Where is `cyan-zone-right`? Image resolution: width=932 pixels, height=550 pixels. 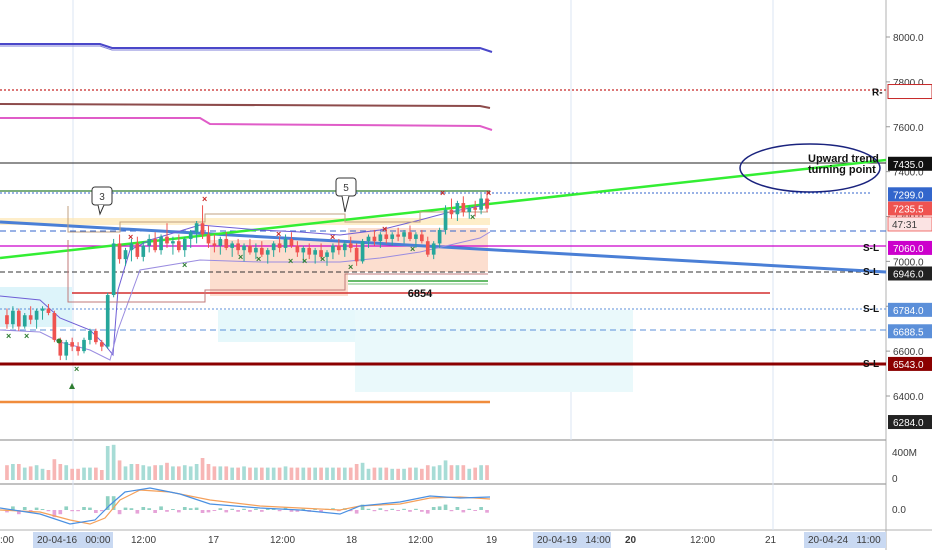 cyan-zone-right is located at coordinates (494, 351).